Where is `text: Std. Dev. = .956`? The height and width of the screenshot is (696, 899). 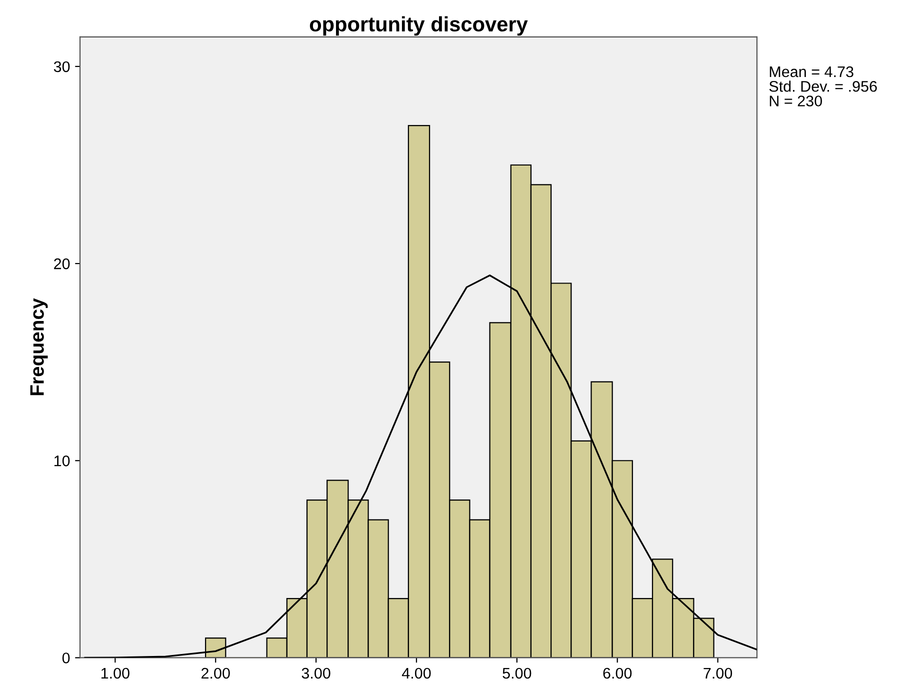 text: Std. Dev. = .956 is located at coordinates (823, 86).